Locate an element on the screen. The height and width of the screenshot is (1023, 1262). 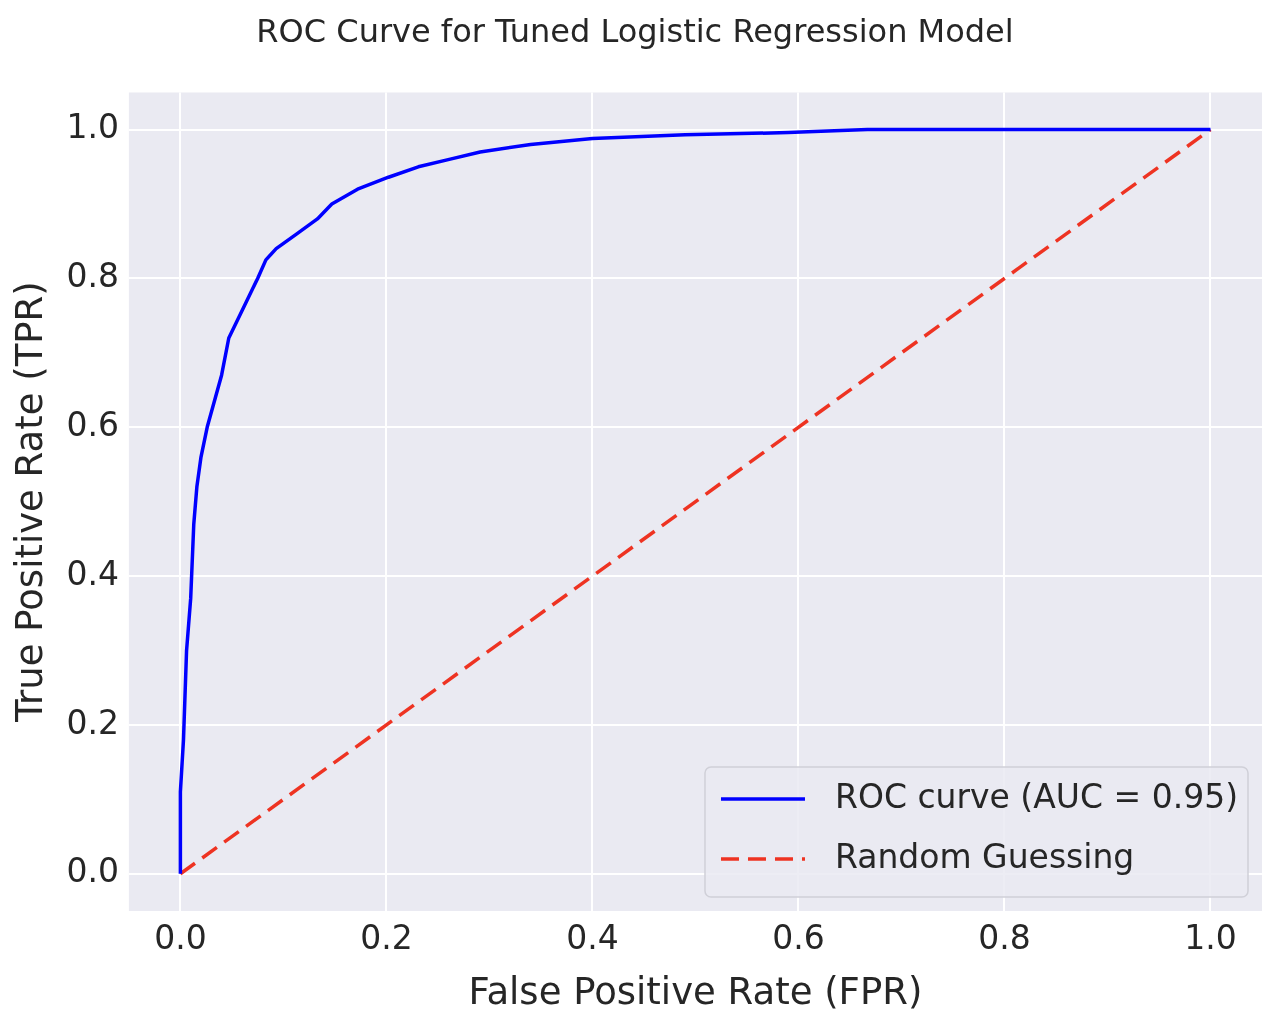
y-tick-label: 0.2 is located at coordinates (92, 722).